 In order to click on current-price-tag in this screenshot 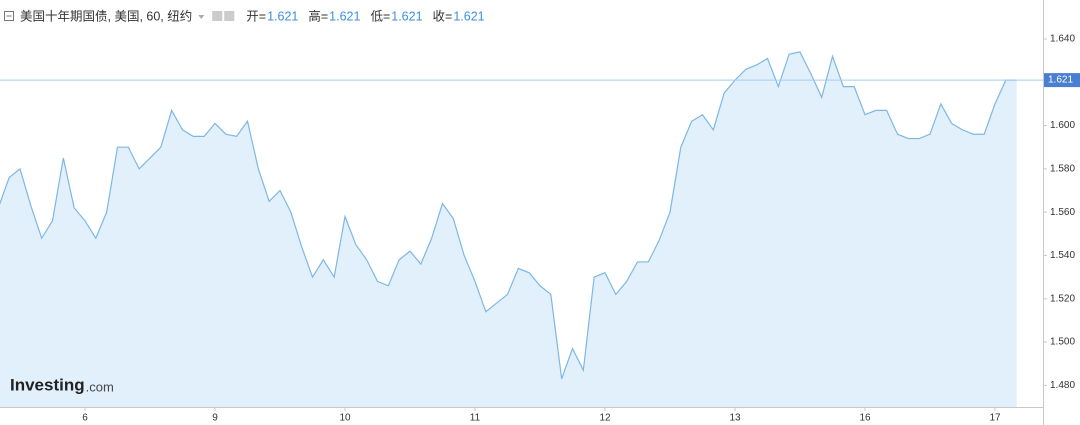, I will do `click(1062, 80)`.